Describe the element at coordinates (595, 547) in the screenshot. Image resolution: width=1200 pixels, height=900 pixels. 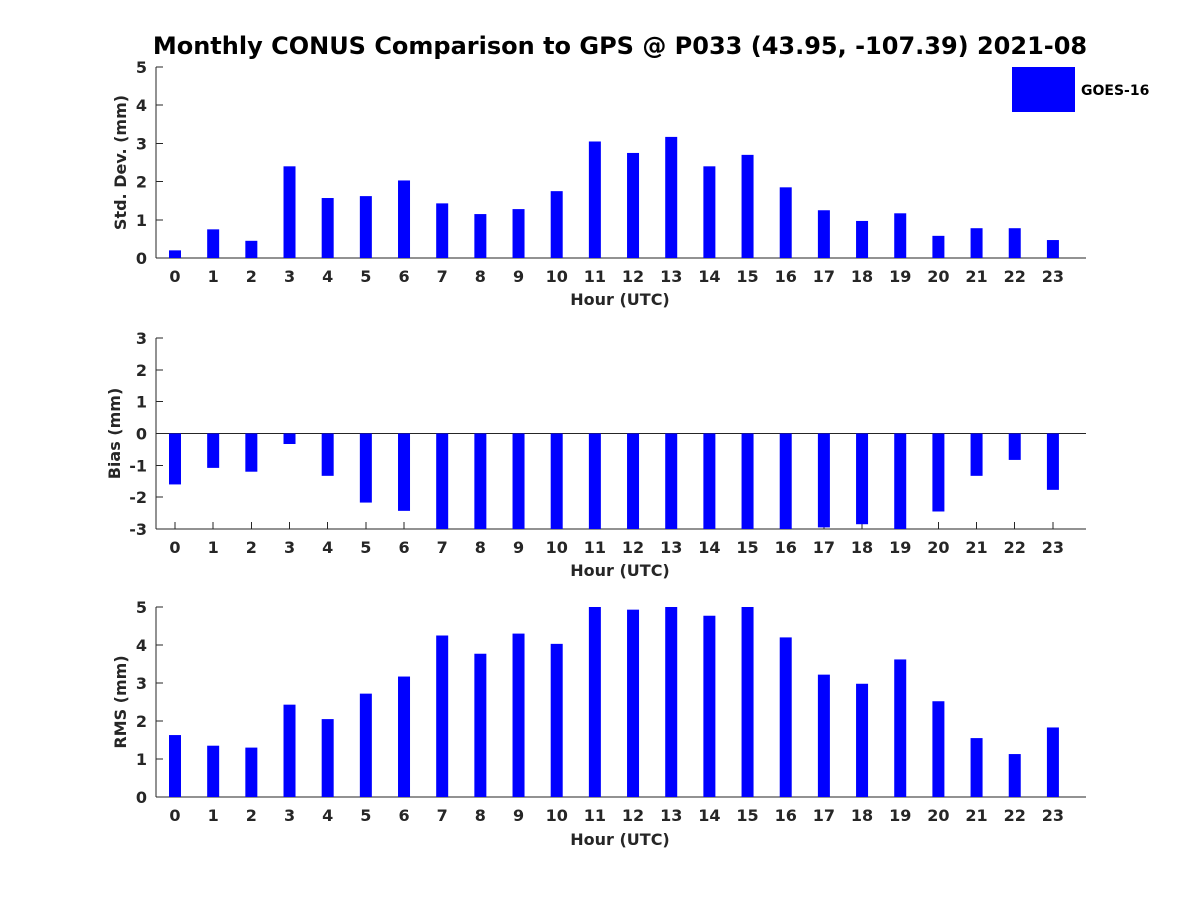
I see `bias-xtick-label: 11` at that location.